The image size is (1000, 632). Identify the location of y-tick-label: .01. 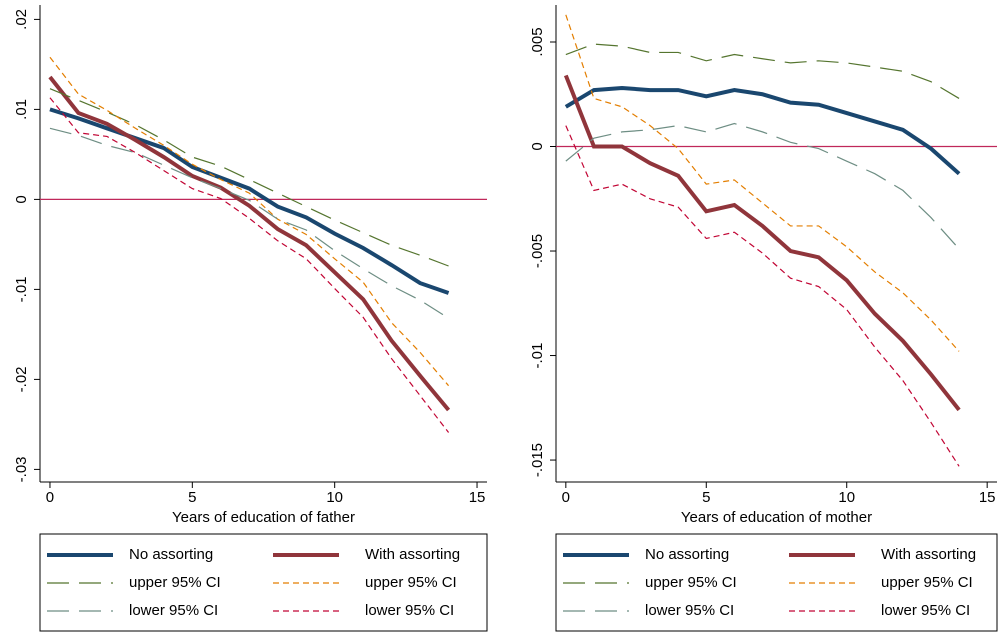
(21, 109).